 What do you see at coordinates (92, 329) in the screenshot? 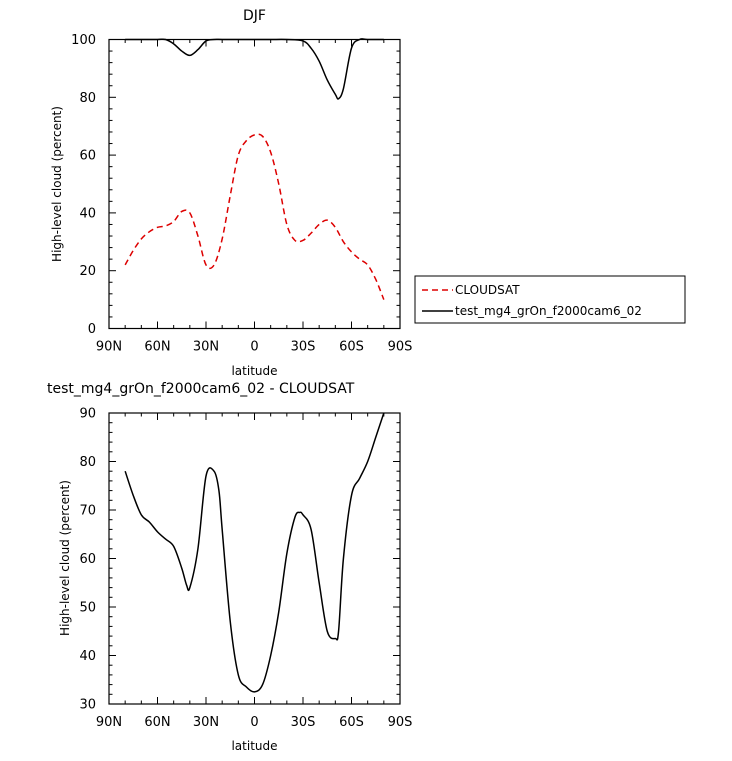
I see `y-tick-label: 0` at bounding box center [92, 329].